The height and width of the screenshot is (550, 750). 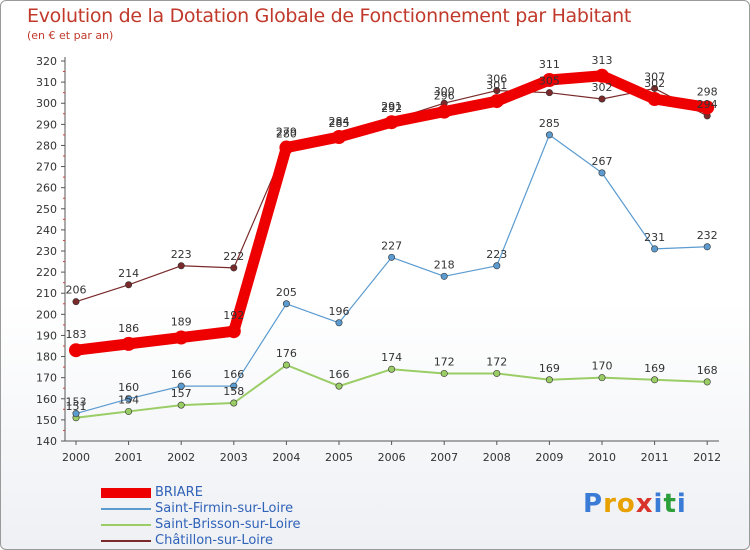 What do you see at coordinates (76, 350) in the screenshot?
I see `point-briare-2000` at bounding box center [76, 350].